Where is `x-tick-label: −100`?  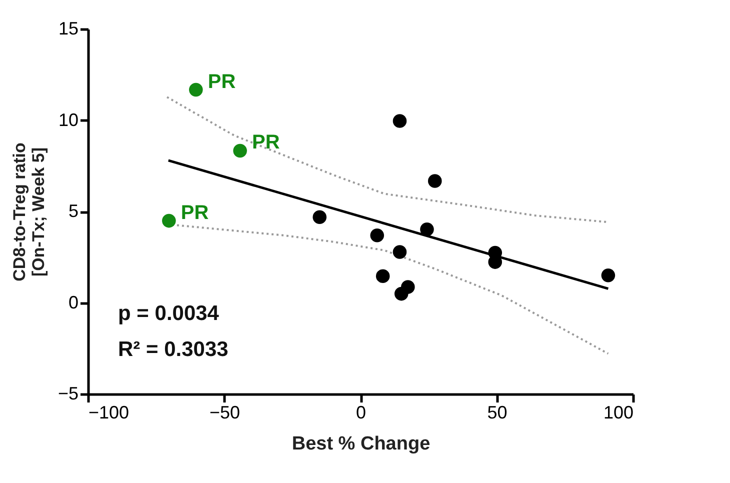
x-tick-label: −100 is located at coordinates (109, 412).